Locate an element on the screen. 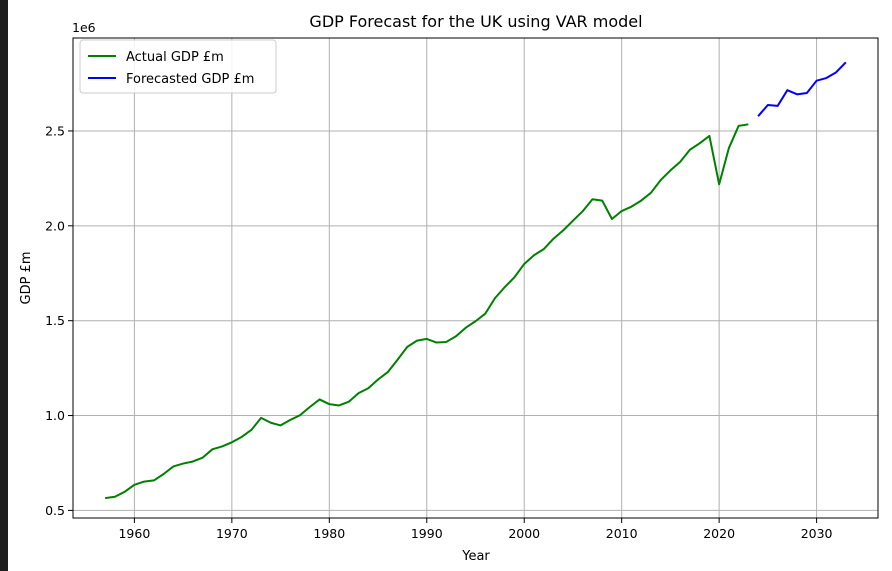 This screenshot has width=892, height=571. x-tick-label: 1970 is located at coordinates (232, 533).